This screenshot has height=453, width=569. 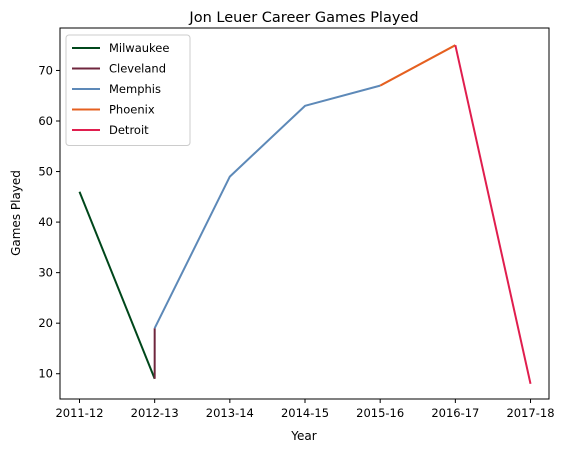 What do you see at coordinates (16, 213) in the screenshot?
I see `y-axis-label: Games Played` at bounding box center [16, 213].